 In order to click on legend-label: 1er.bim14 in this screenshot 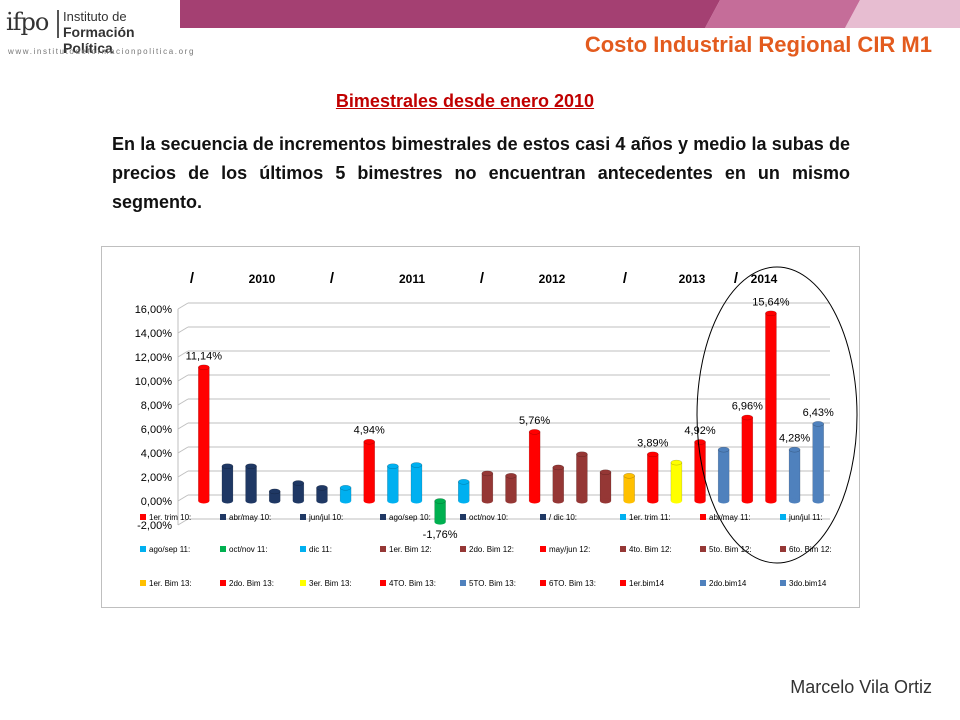, I will do `click(647, 583)`.